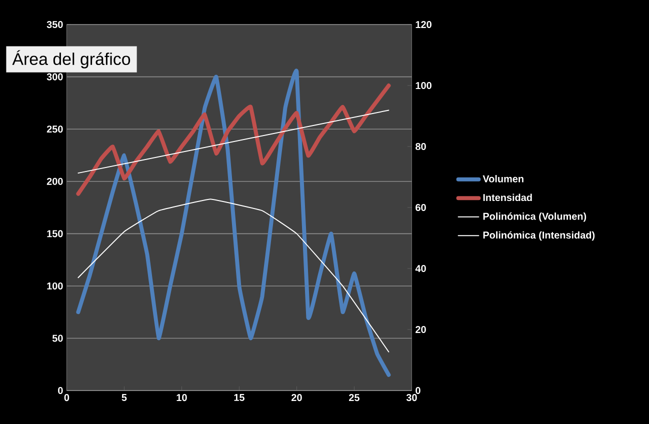  What do you see at coordinates (424, 24) in the screenshot?
I see `y2-tick-label: 120` at bounding box center [424, 24].